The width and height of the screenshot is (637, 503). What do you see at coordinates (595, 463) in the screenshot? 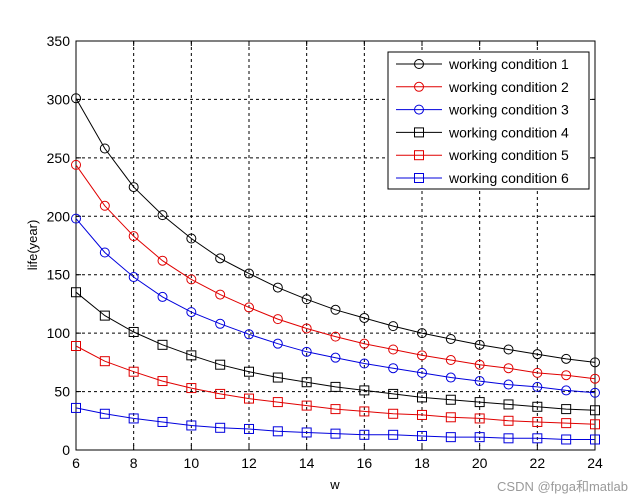
I see `x-tick-label: 24` at bounding box center [595, 463].